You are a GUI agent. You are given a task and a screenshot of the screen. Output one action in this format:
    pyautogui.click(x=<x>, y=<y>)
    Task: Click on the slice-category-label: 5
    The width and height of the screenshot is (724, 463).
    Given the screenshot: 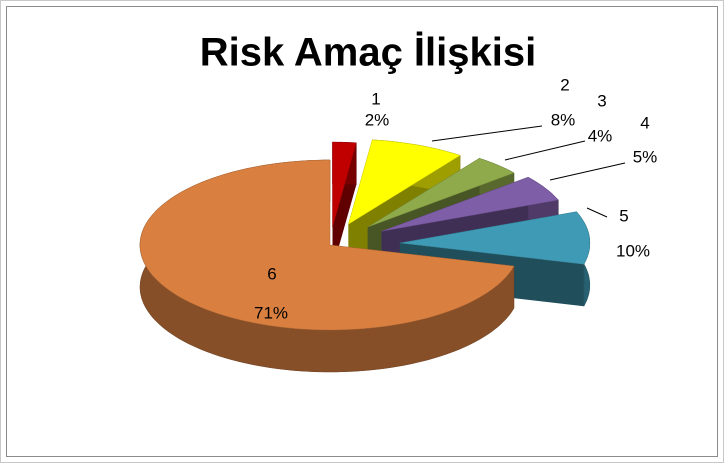 What is the action you would take?
    pyautogui.click(x=623, y=215)
    